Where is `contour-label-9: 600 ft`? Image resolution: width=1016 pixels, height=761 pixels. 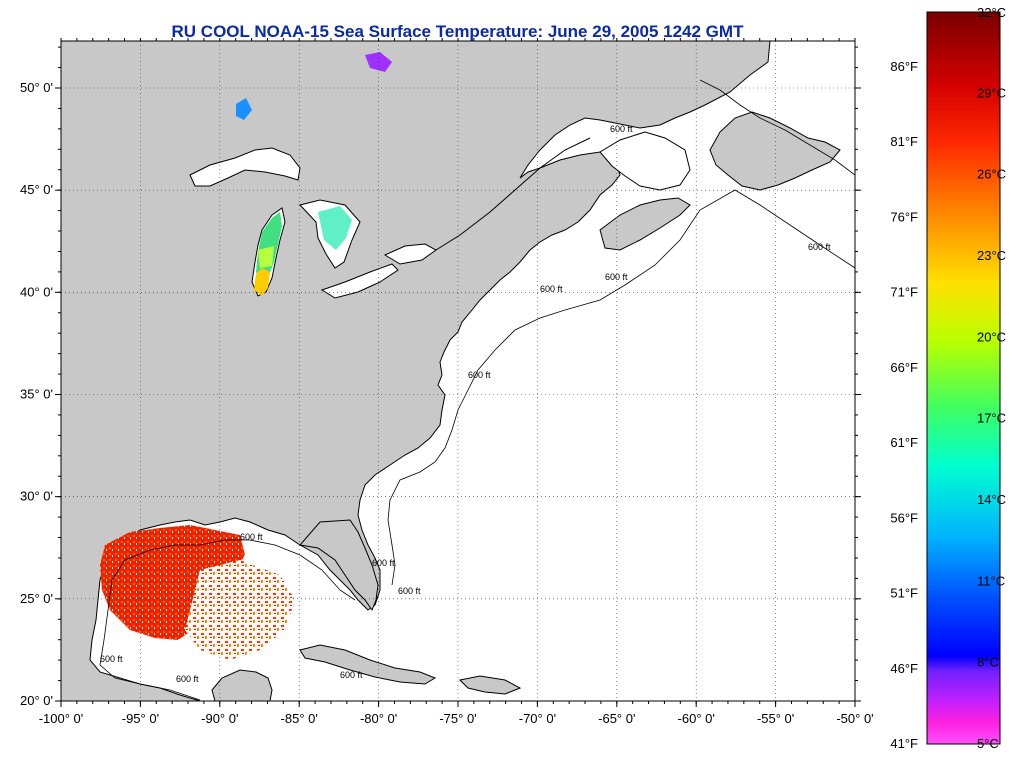
contour-label-9: 600 ft is located at coordinates (187, 679).